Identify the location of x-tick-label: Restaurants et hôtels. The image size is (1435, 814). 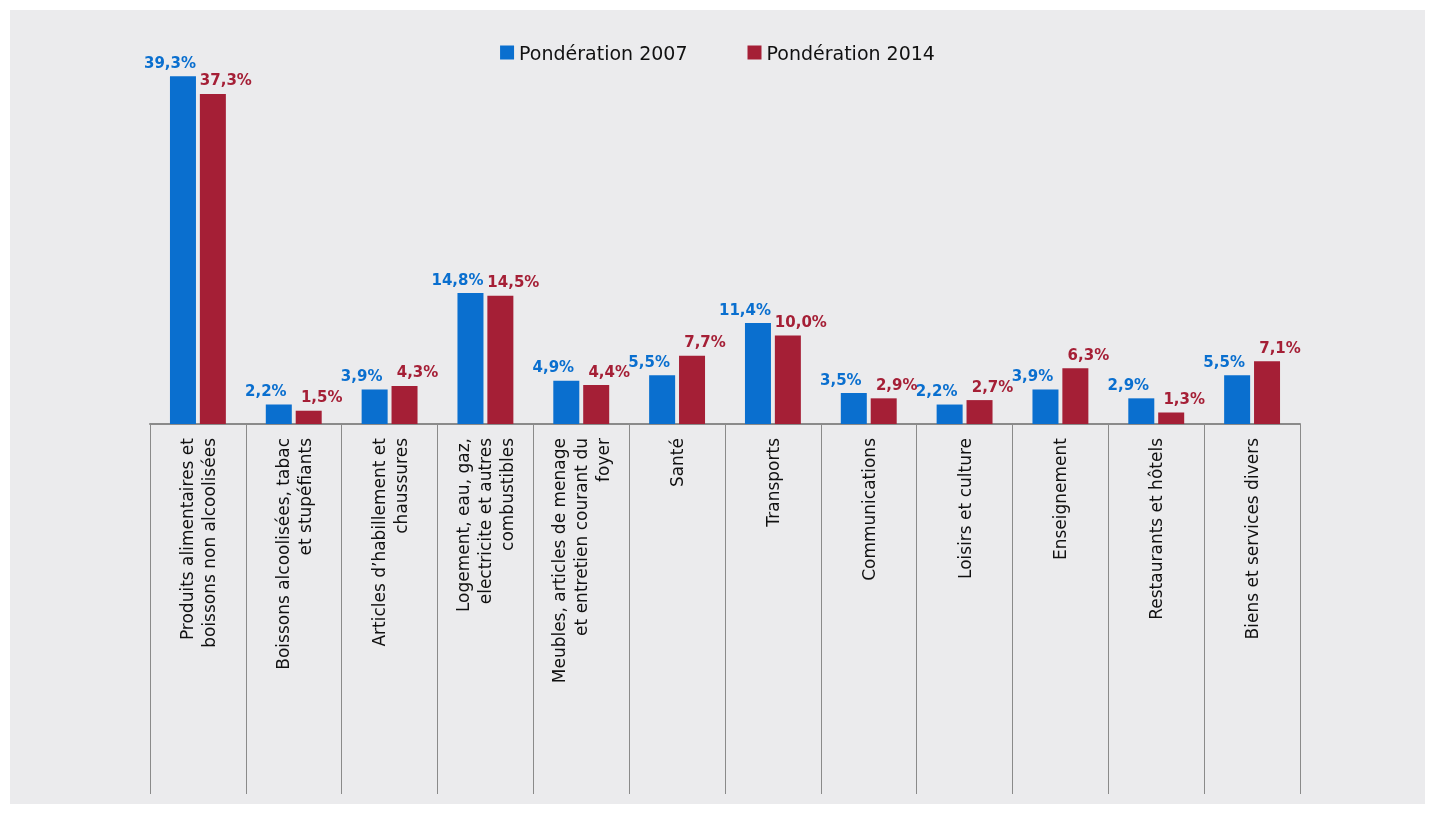
(1156, 528).